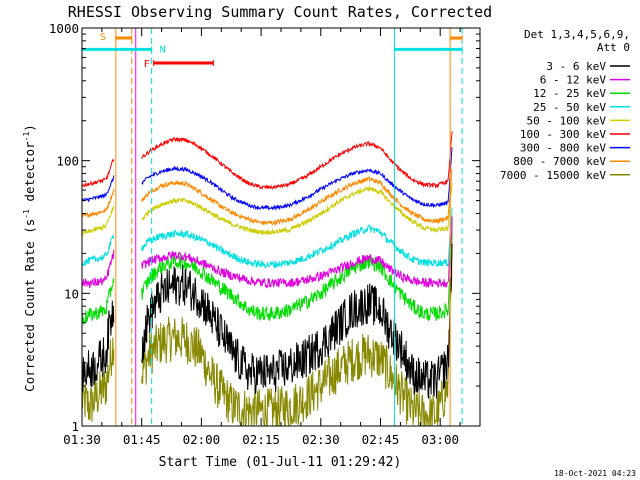  What do you see at coordinates (71, 293) in the screenshot?
I see `y-tick-label: 10` at bounding box center [71, 293].